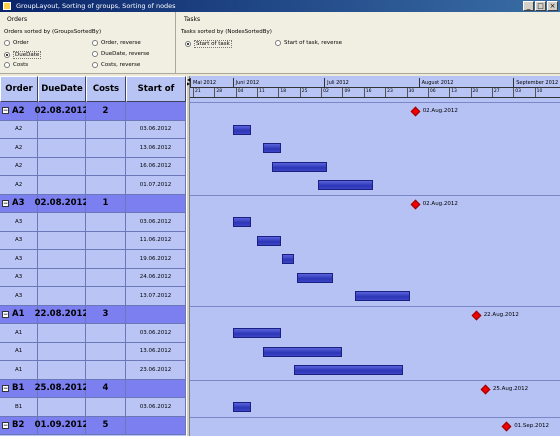 This screenshot has height=436, width=560. What do you see at coordinates (213, 44) in the screenshot?
I see `radio-label: Start of task` at bounding box center [213, 44].